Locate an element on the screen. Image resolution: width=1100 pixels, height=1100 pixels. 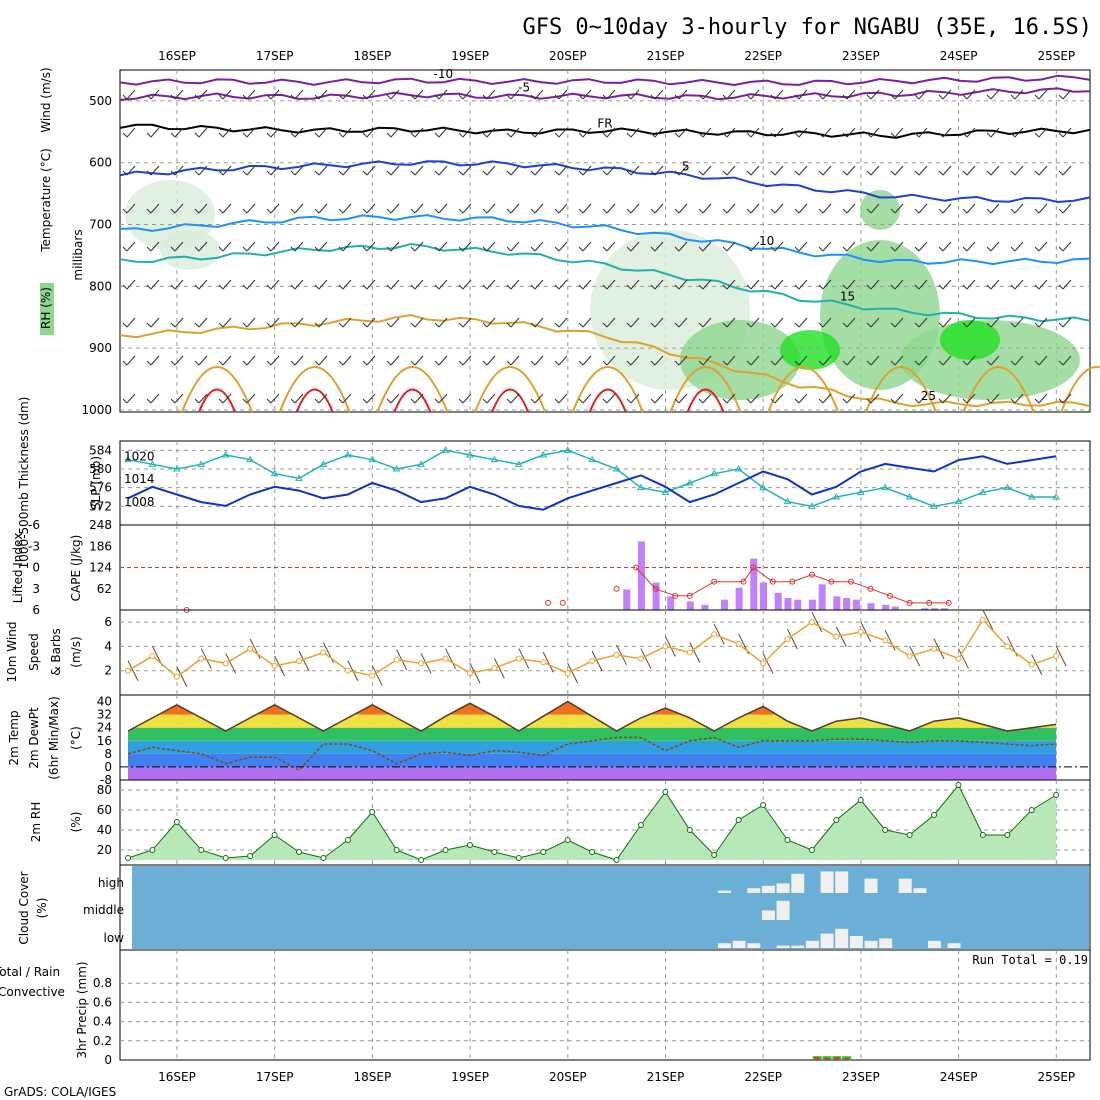
thickness-tick: 580 is located at coordinates (100, 469).